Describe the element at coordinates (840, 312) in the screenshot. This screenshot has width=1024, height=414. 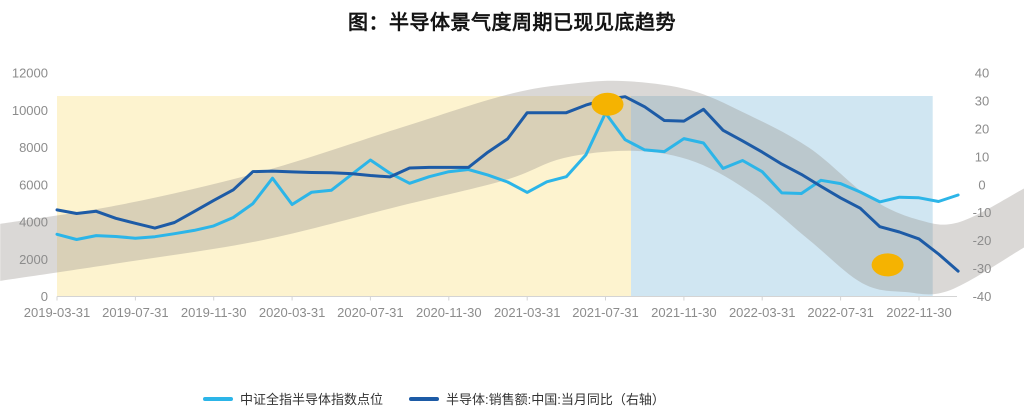
I see `x-axis-label: 2022-07-31` at that location.